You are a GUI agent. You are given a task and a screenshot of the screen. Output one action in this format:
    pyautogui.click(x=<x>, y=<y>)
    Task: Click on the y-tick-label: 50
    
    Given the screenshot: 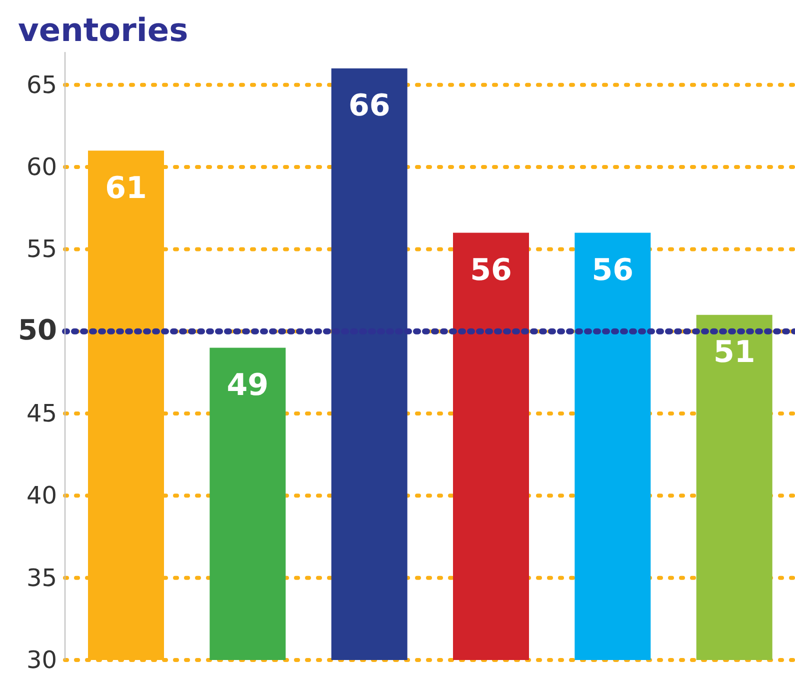 What is the action you would take?
    pyautogui.click(x=37, y=329)
    